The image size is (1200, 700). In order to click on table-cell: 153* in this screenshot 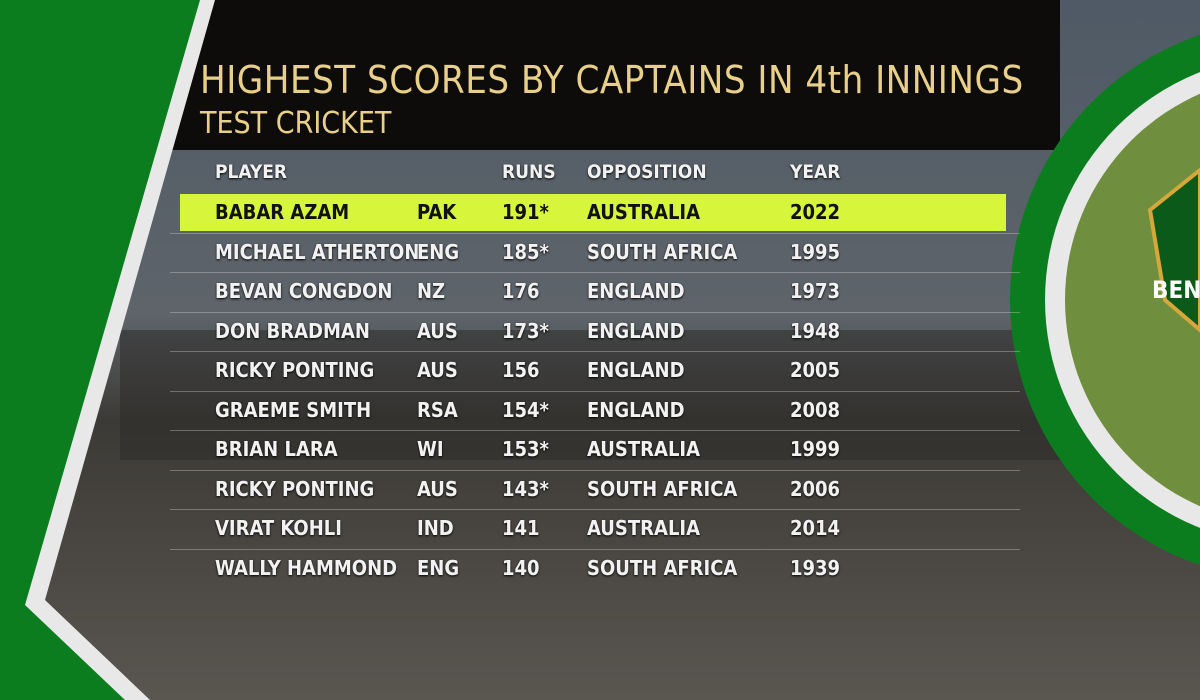, I will do `click(525, 449)`.